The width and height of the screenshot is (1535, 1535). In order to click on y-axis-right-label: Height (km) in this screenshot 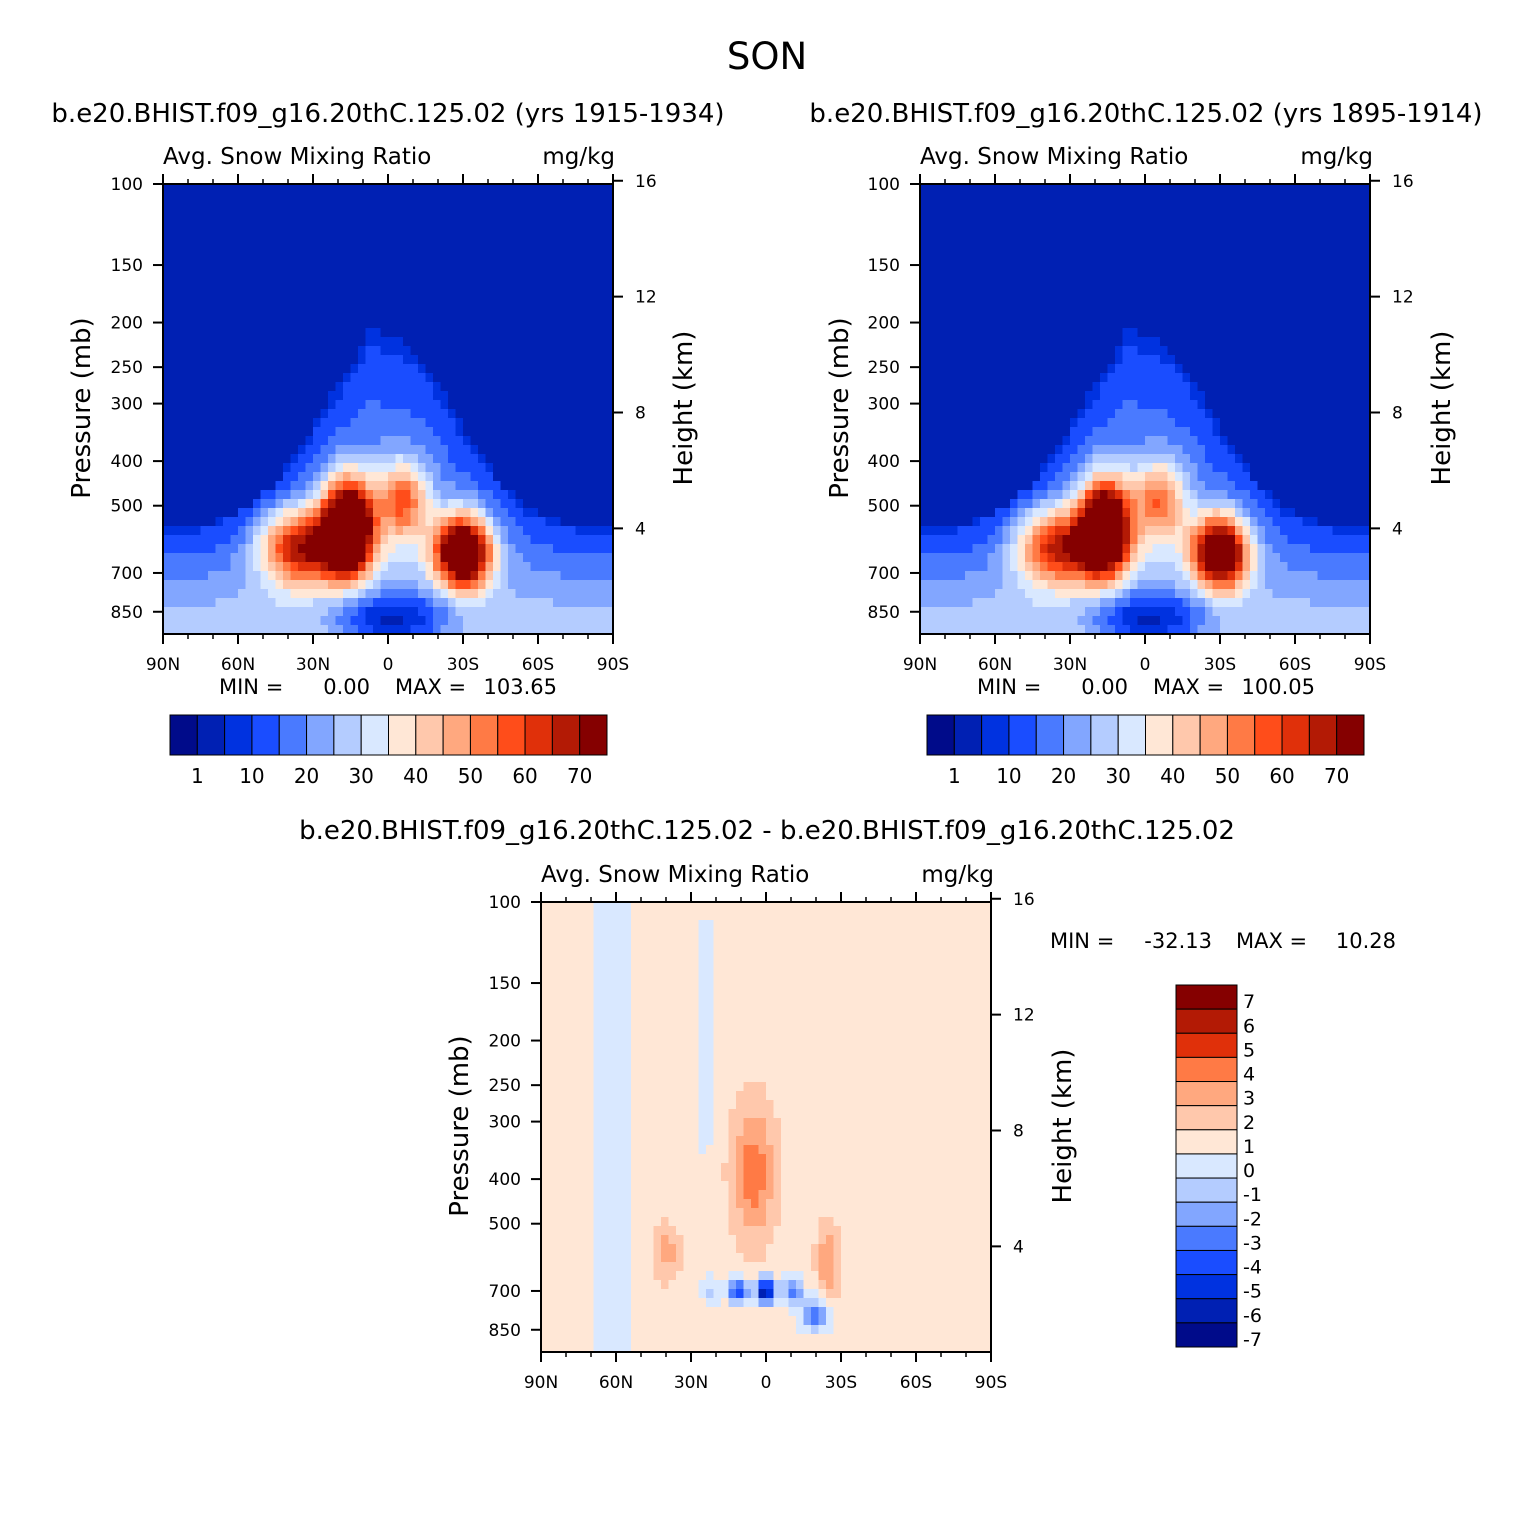, I will do `click(684, 408)`.